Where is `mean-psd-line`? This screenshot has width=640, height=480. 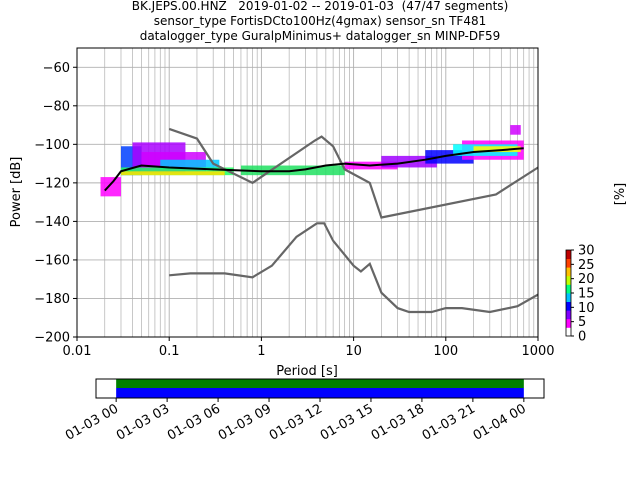 mean-psd-line is located at coordinates (314, 169).